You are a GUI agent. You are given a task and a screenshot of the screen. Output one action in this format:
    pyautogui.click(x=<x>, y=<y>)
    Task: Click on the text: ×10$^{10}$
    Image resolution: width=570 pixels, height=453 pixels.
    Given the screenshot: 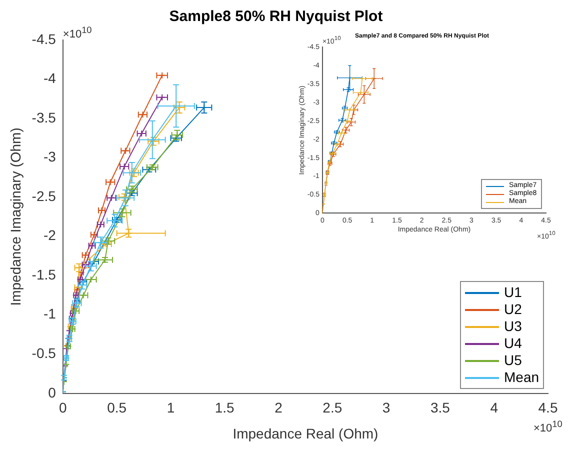 What is the action you would take?
    pyautogui.click(x=548, y=427)
    